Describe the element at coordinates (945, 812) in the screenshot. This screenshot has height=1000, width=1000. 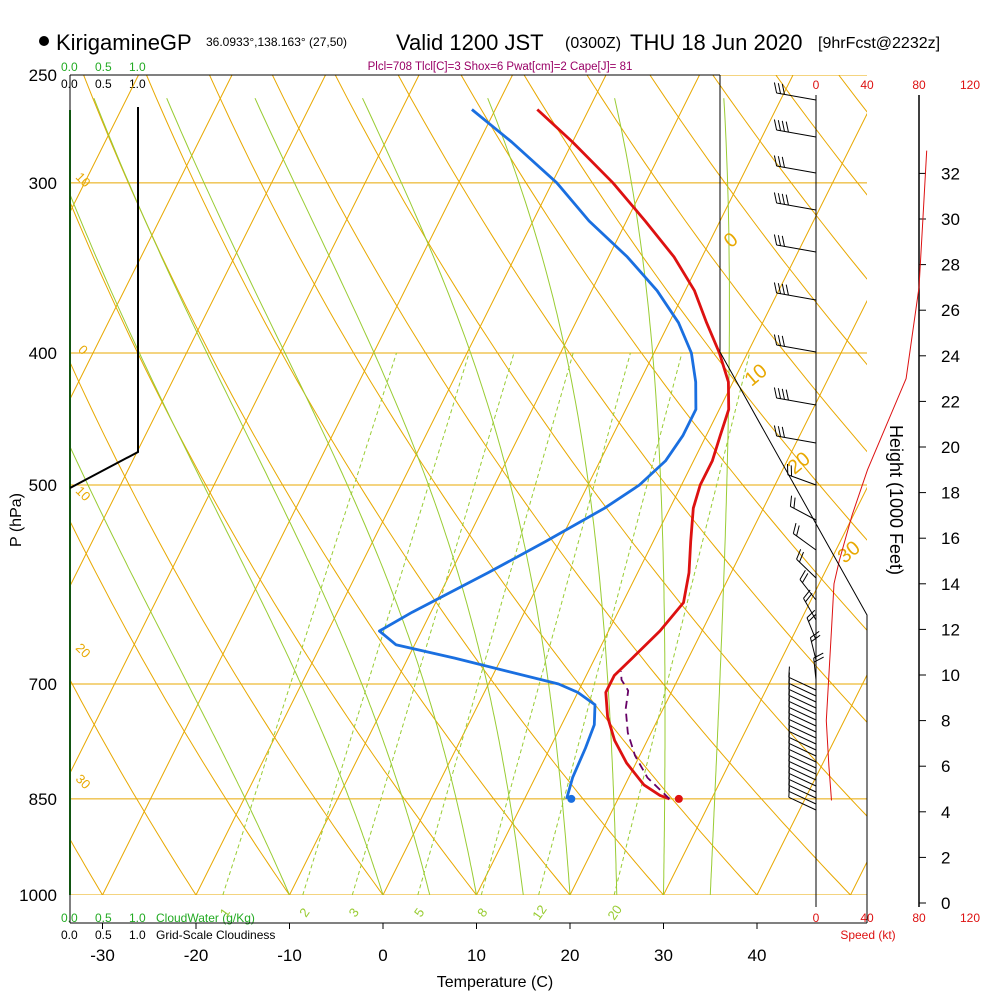
I see `height-tick-label: 4` at that location.